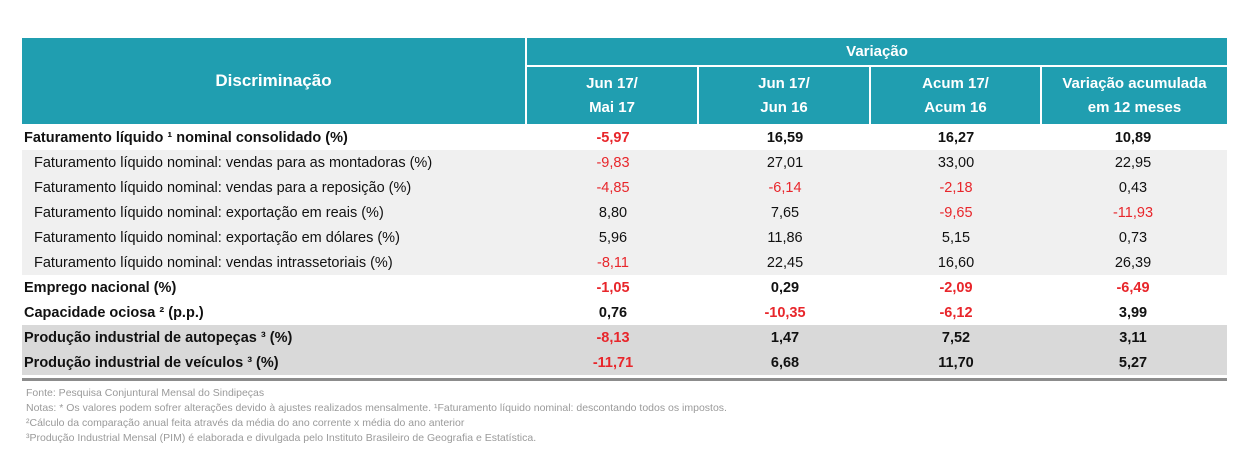 The image size is (1251, 474). I want to click on row-value: 10,89, so click(1133, 137).